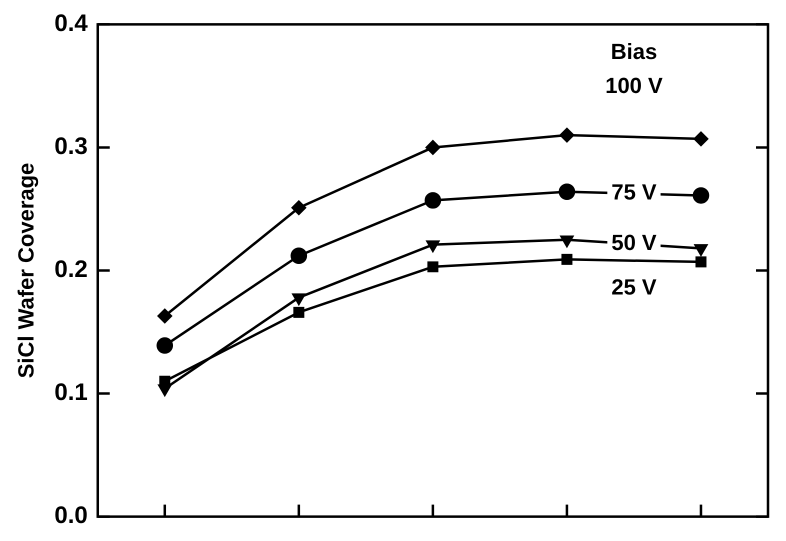 The image size is (786, 541). What do you see at coordinates (71, 392) in the screenshot?
I see `y-tick-label: 0.1` at bounding box center [71, 392].